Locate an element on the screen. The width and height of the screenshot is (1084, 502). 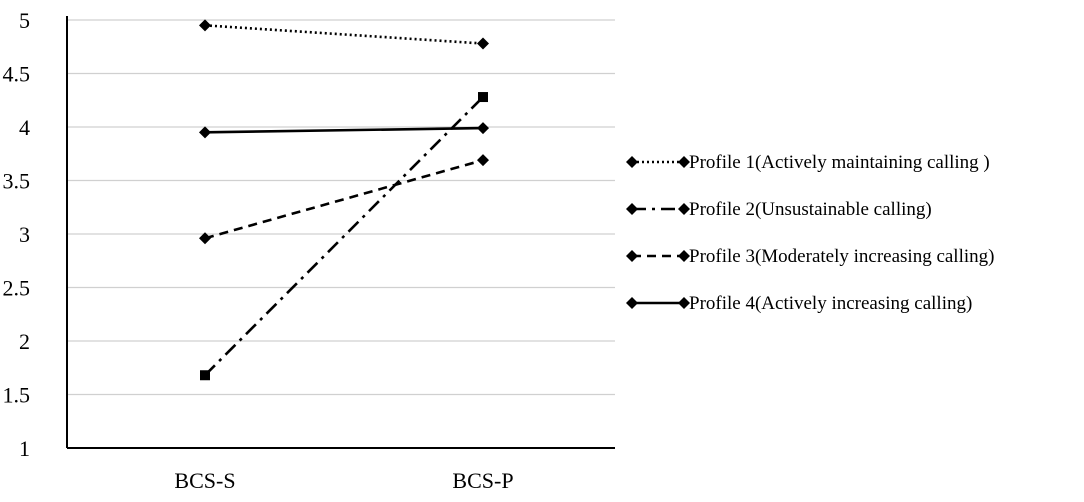
legend-item: Profile 4(Actively increasing calling) is located at coordinates (799, 303).